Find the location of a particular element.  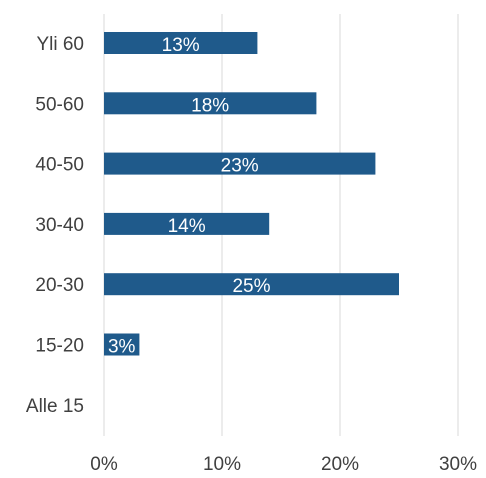

data-label: 18% is located at coordinates (210, 105).